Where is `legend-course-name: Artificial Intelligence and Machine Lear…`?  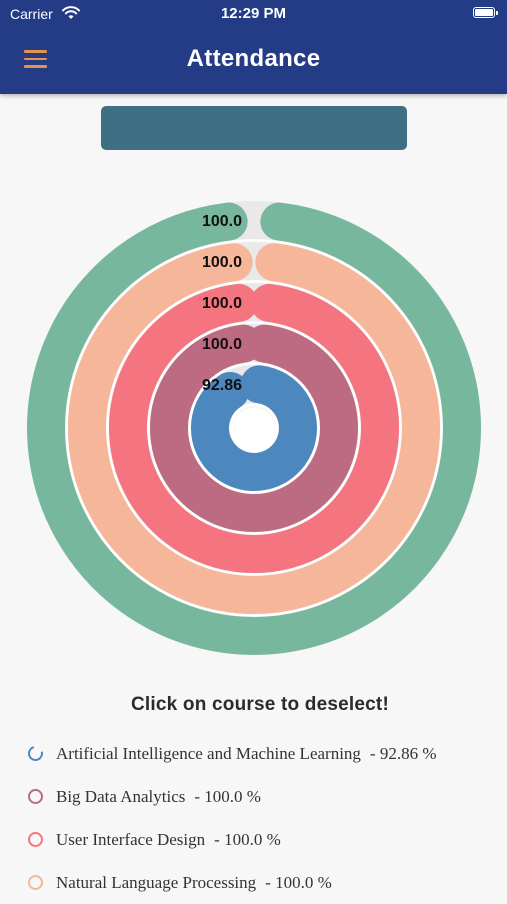
legend-course-name: Artificial Intelligence and Machine Lear… is located at coordinates (208, 753).